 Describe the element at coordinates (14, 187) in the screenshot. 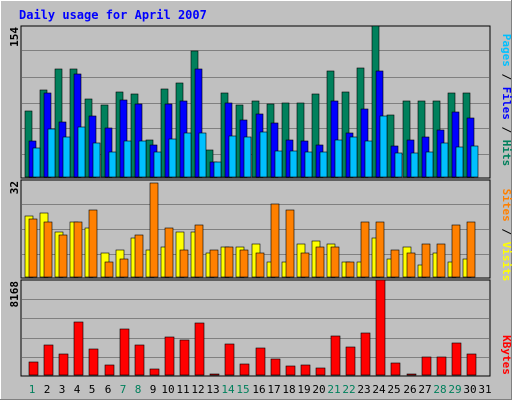

I see `panel-sites-ymax: 32` at that location.